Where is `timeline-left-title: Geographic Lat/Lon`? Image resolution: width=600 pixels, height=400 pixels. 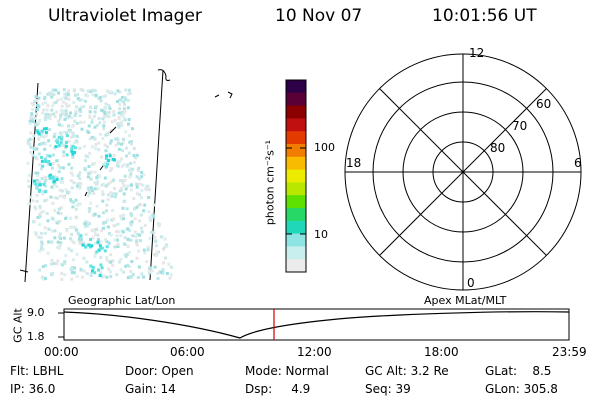
timeline-left-title: Geographic Lat/Lon is located at coordinates (122, 300).